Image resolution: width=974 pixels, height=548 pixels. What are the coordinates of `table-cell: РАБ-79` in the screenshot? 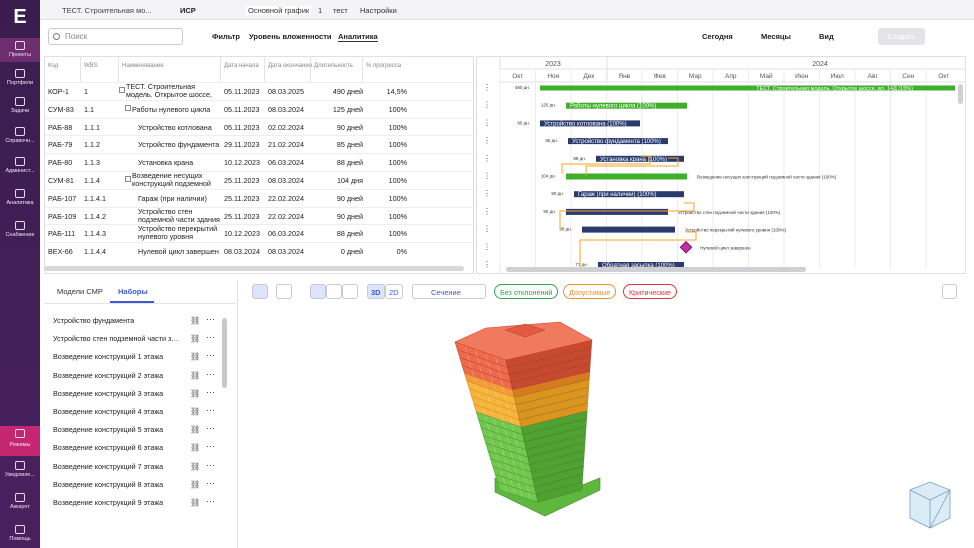 It's located at (60, 145).